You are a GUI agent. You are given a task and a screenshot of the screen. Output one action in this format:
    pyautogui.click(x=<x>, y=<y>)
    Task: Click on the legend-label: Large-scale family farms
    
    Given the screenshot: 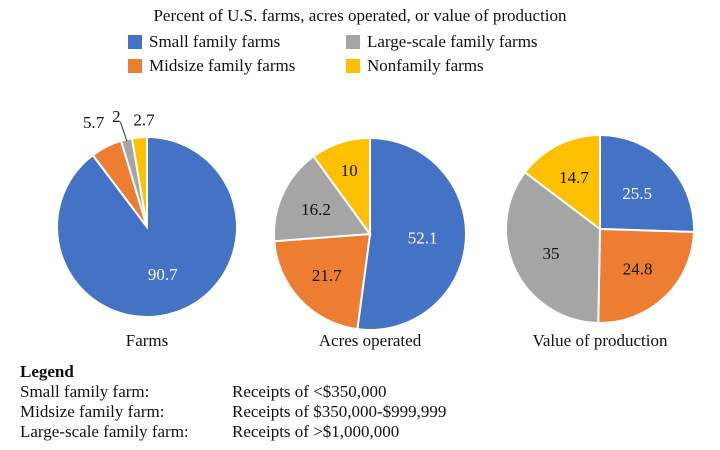 What is the action you would take?
    pyautogui.click(x=452, y=41)
    